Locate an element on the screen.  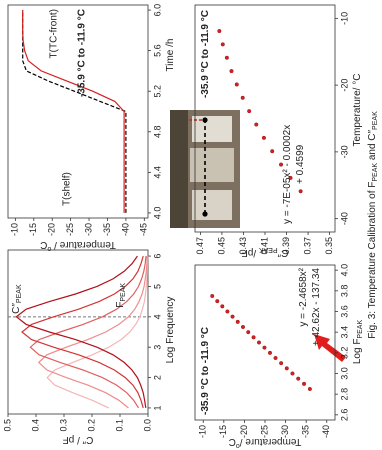
text-part: + 0.4599 is located at coordinates (300, 164).